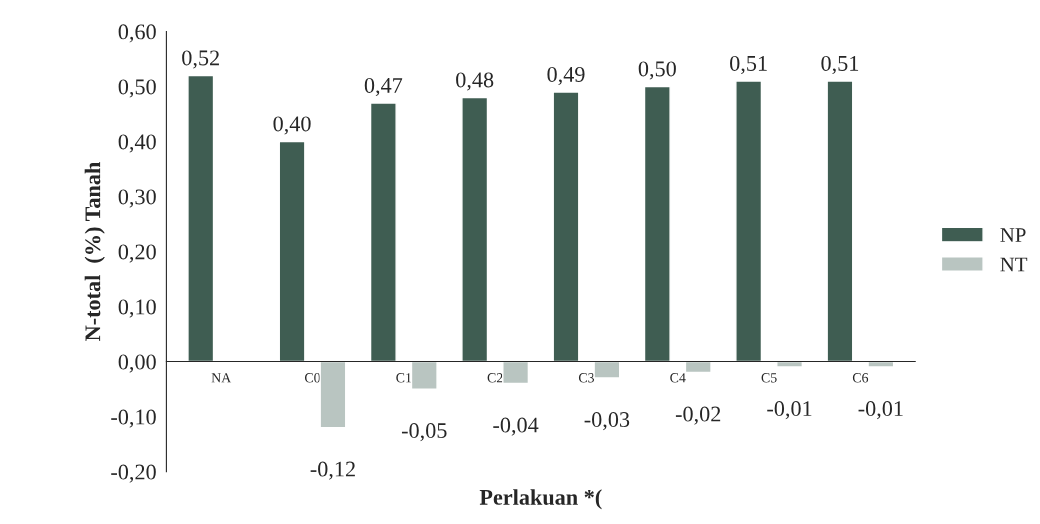  I want to click on data-label: -0,03, so click(607, 421).